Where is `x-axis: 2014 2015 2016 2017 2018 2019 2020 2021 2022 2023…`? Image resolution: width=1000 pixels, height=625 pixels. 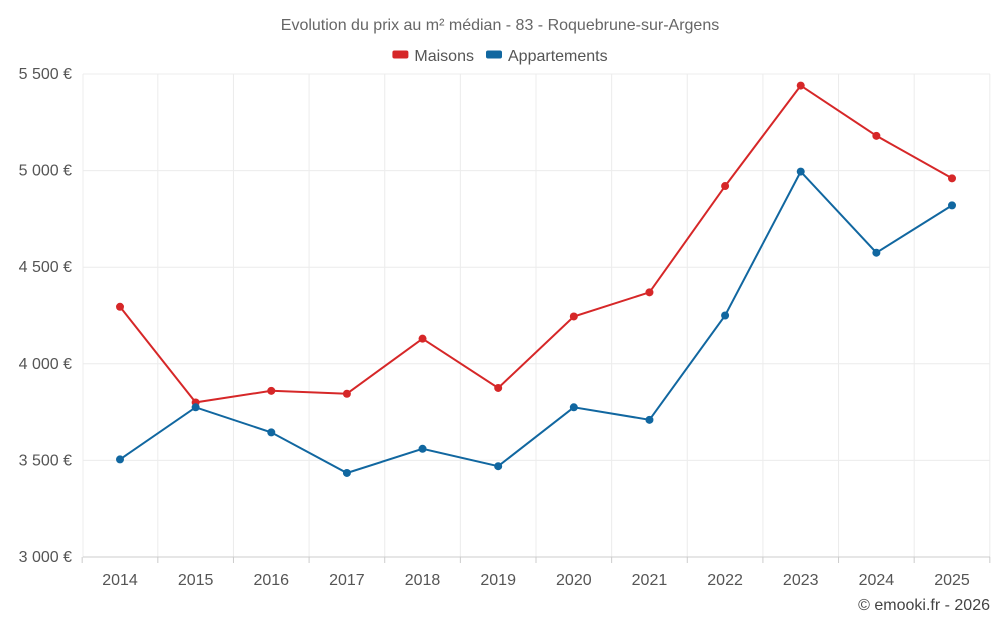
x-axis: 2014 2015 2016 2017 2018 2019 2020 2021 2022 2023… is located at coordinates (536, 572).